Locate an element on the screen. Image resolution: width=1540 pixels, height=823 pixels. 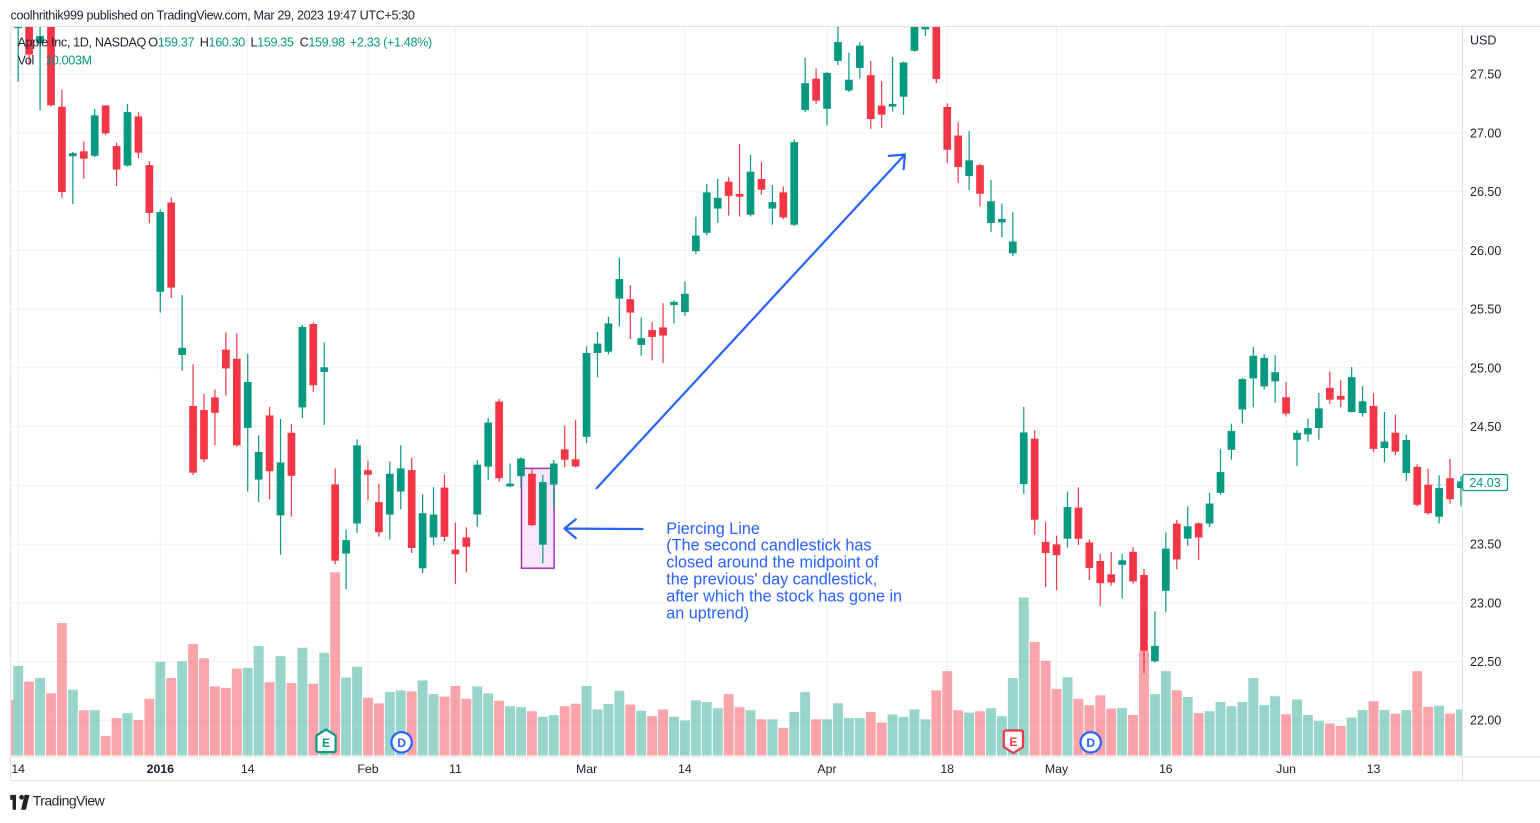
svg-text: Mar is located at coordinates (586, 769).